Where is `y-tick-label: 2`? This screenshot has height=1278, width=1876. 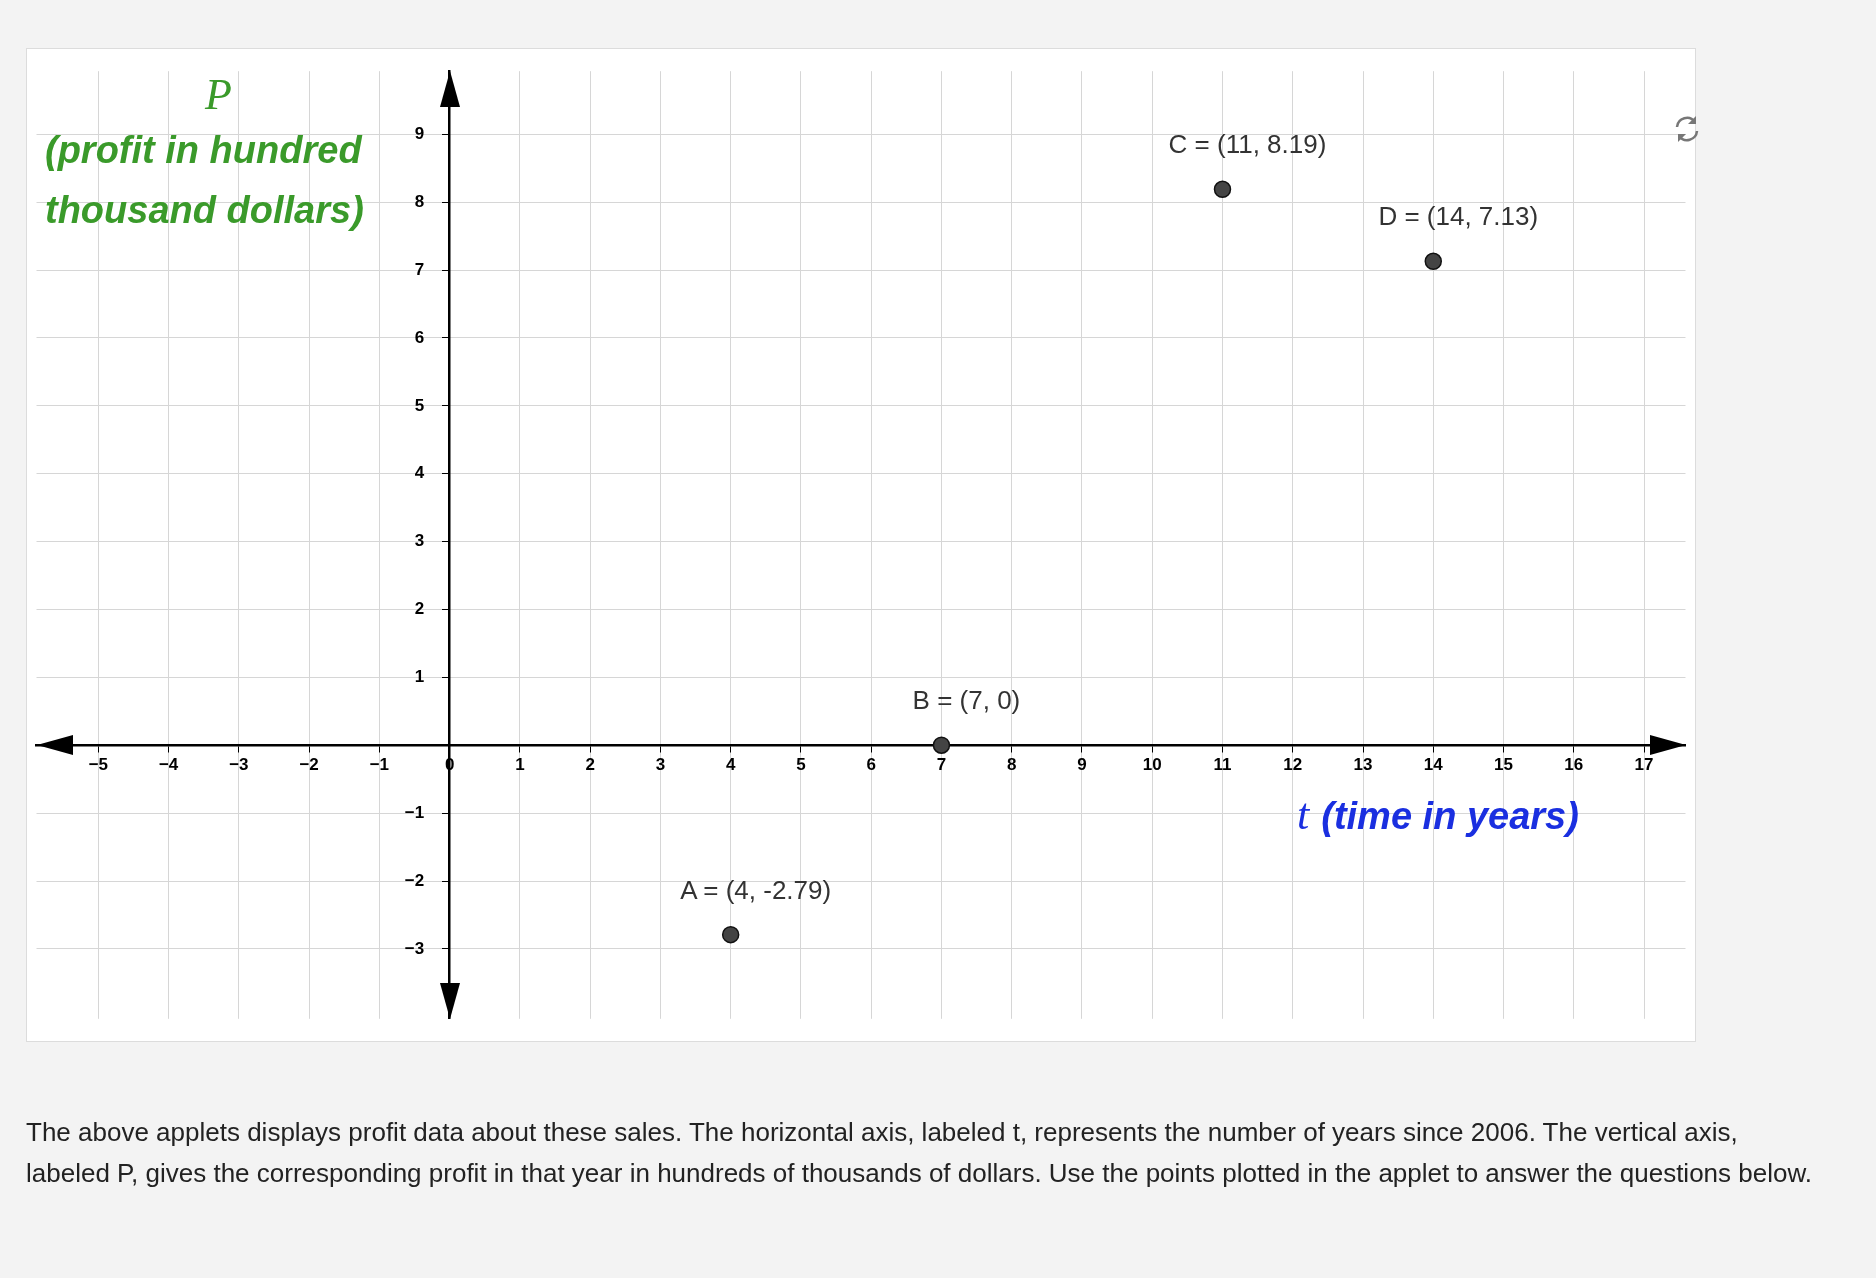 y-tick-label: 2 is located at coordinates (432, 609).